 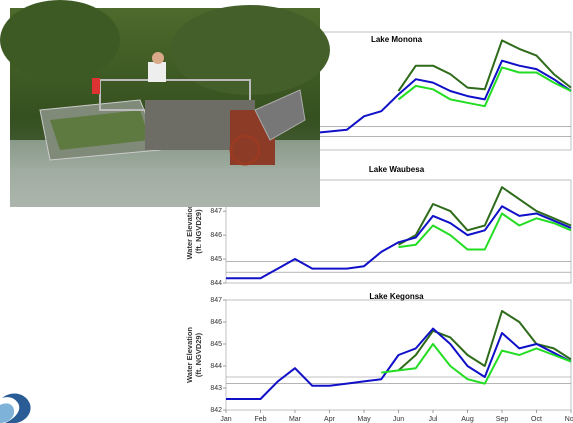 I want to click on x-tick-label: Feb, so click(x=260, y=419).